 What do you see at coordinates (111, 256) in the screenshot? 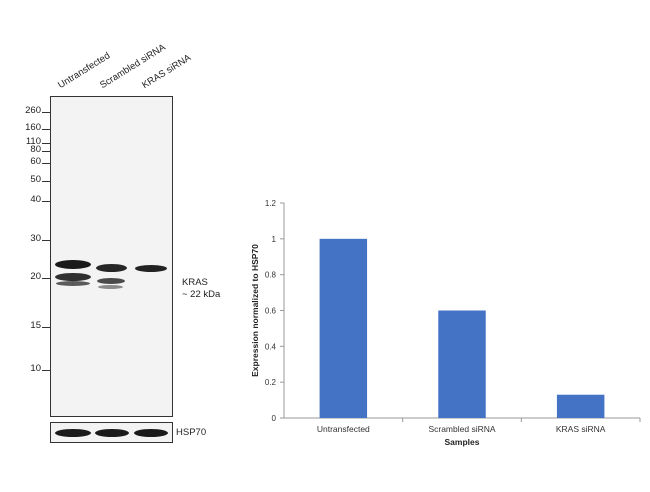
I see `kras-blot-membrane` at bounding box center [111, 256].